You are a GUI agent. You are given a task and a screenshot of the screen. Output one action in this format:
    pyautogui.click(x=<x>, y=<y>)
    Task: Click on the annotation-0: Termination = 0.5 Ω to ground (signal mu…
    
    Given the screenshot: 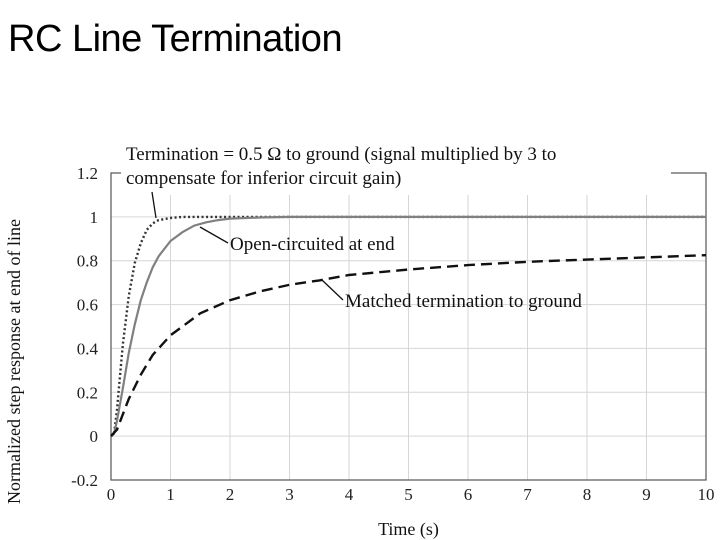 What is the action you would take?
    pyautogui.click(x=396, y=179)
    